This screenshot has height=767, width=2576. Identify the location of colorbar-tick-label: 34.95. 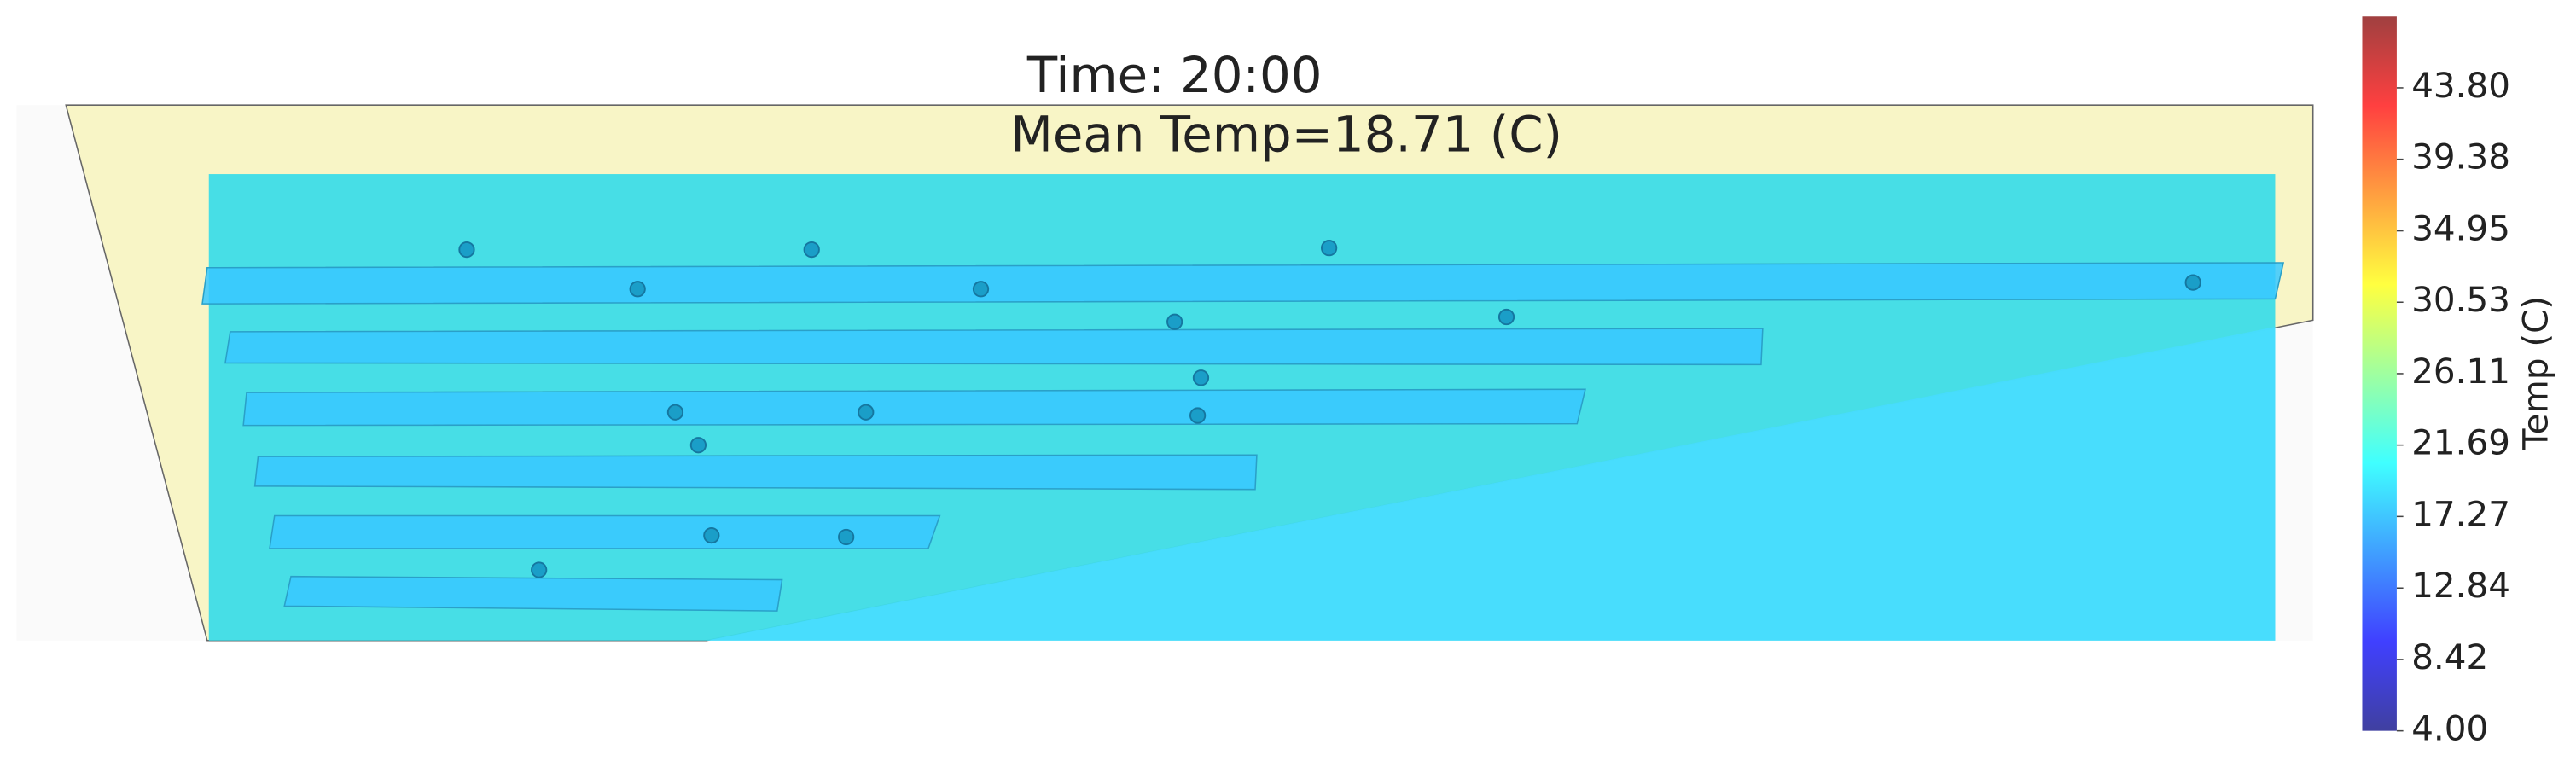
(2460, 228).